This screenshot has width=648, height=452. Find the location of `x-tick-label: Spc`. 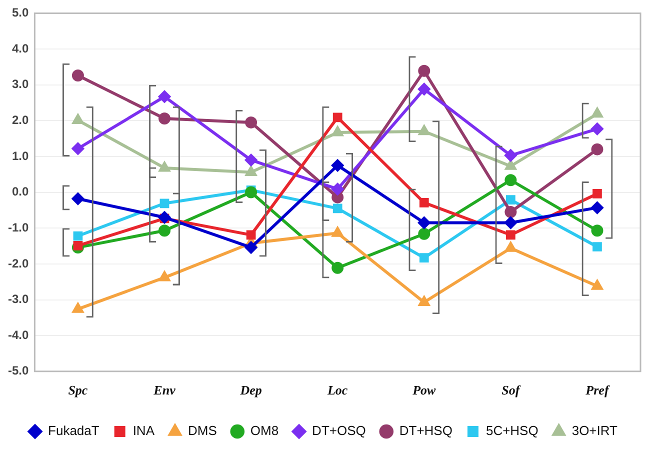

x-tick-label: Spc is located at coordinates (78, 390).